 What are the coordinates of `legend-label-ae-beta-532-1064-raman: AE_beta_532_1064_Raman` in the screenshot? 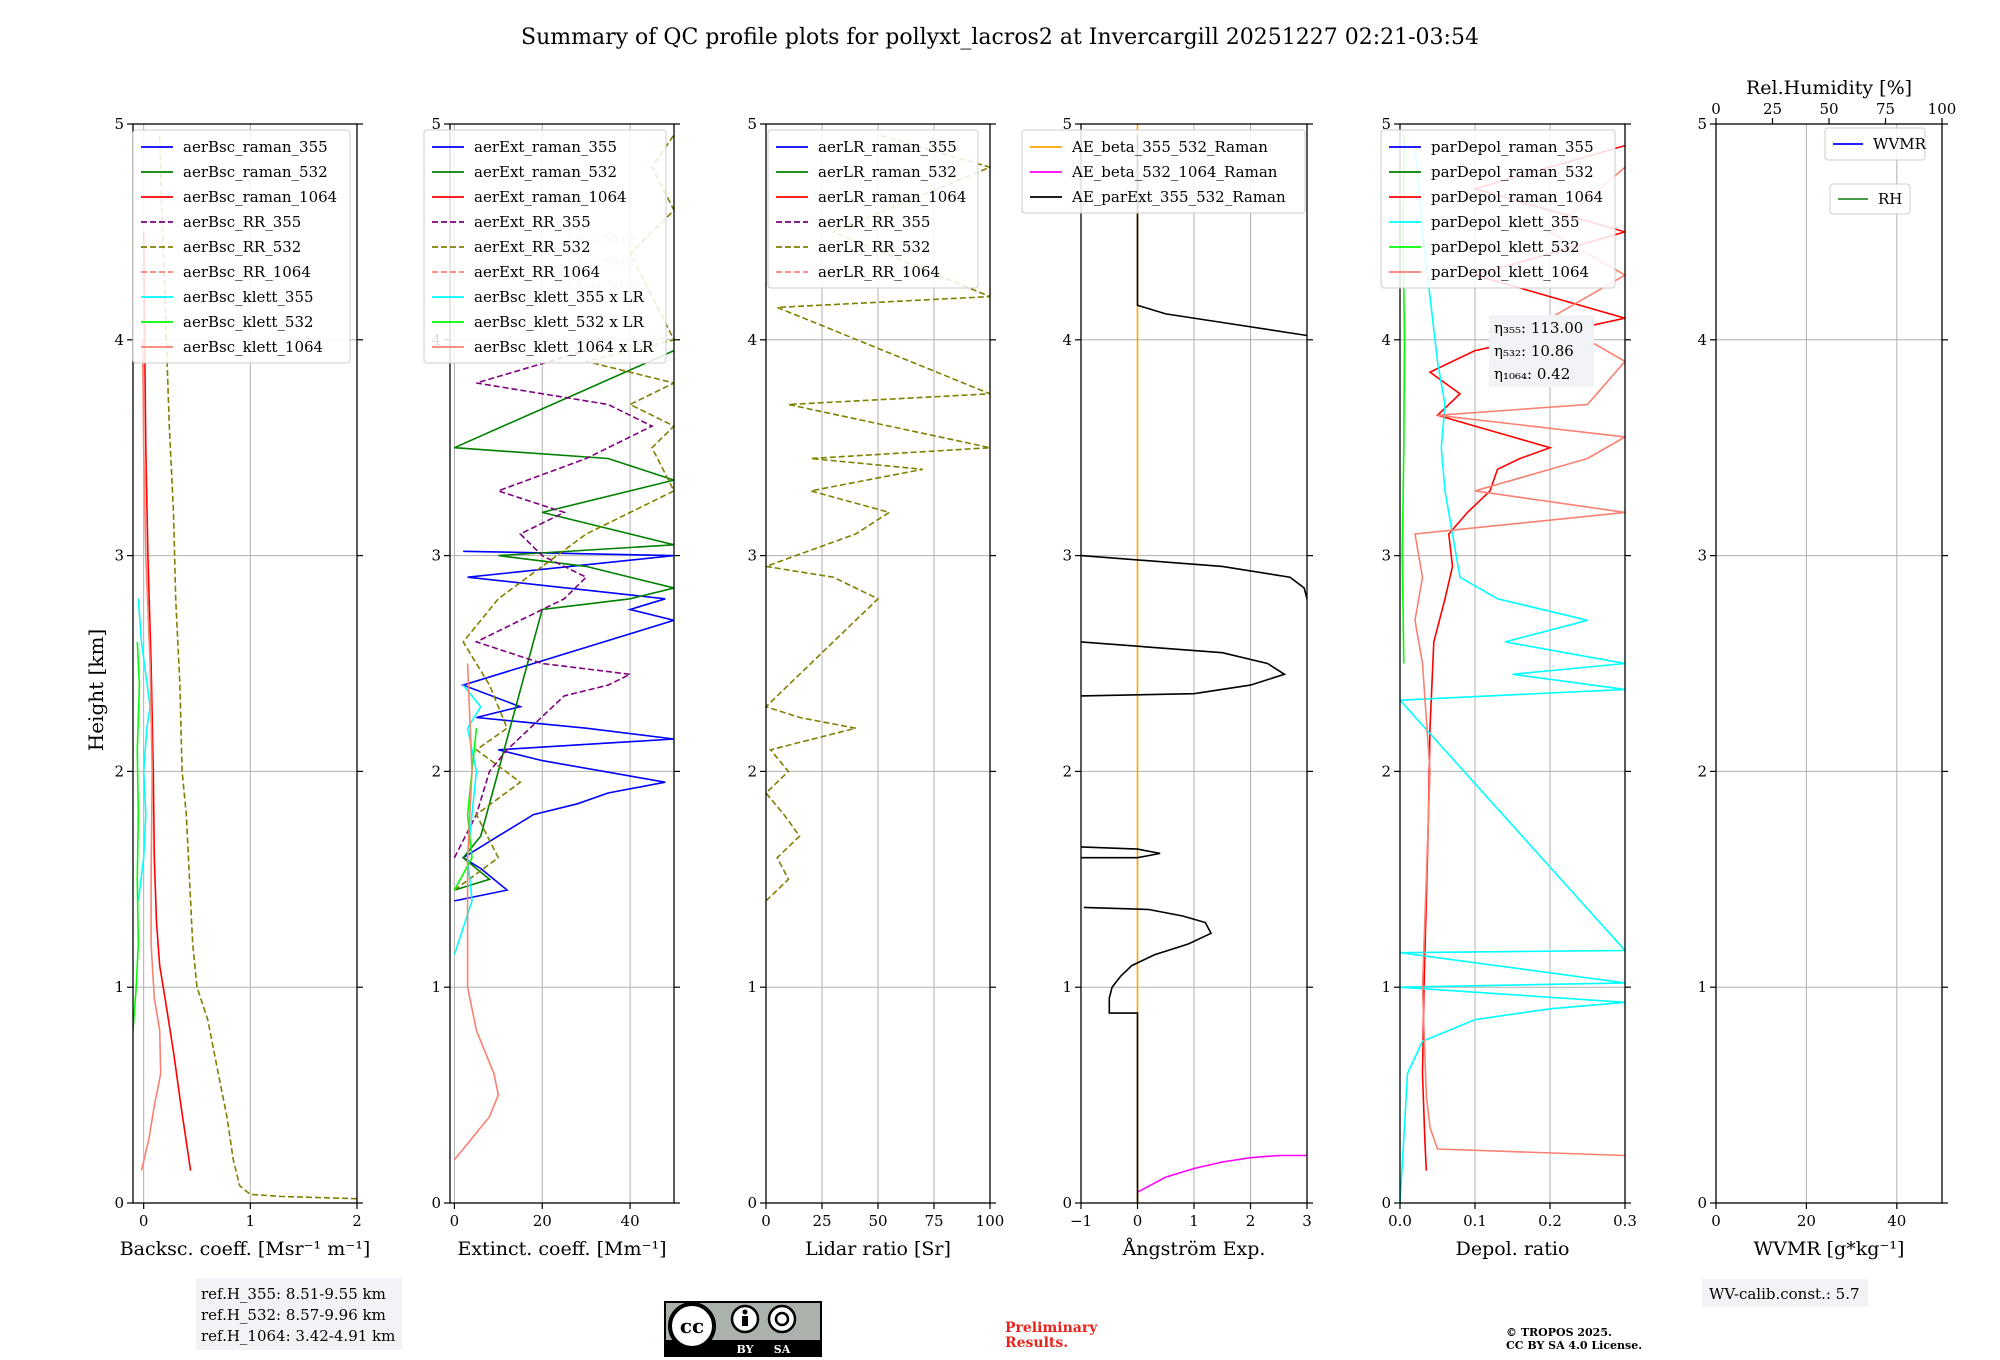 It's located at (1174, 172).